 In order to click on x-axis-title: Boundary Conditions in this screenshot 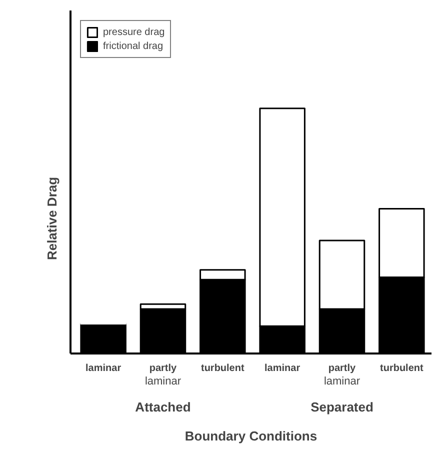, I will do `click(251, 436)`.